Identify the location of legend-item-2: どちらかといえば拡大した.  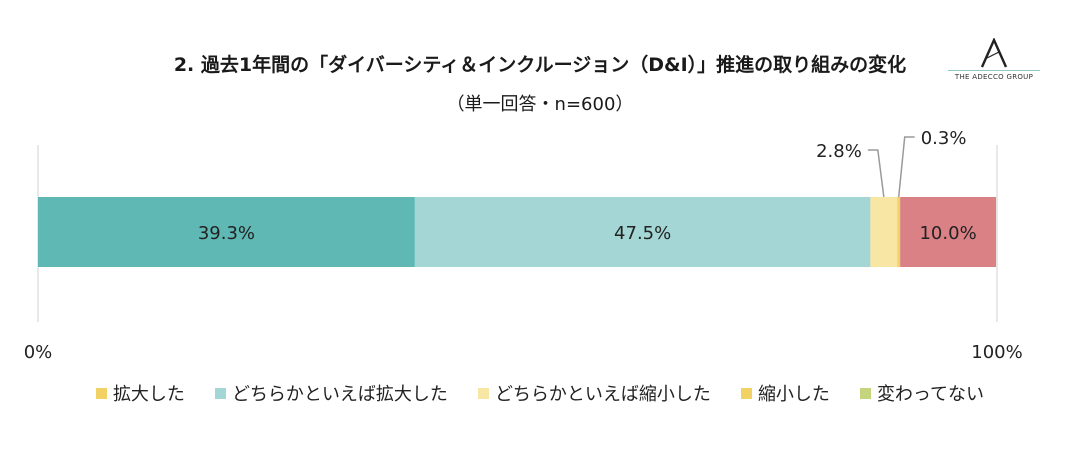
(331, 393).